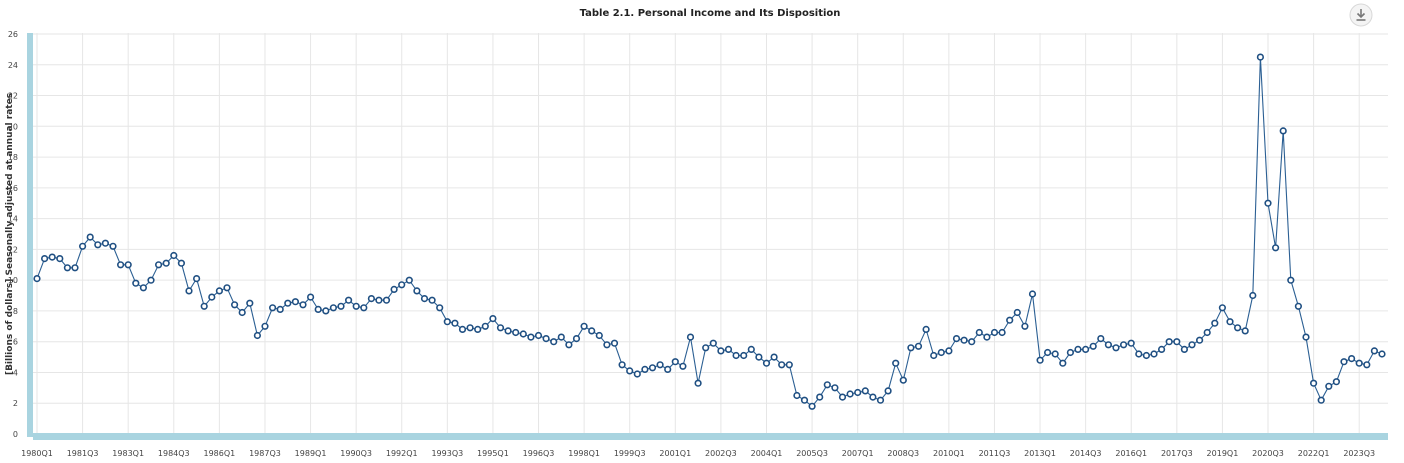 Image resolution: width=1404 pixels, height=463 pixels. What do you see at coordinates (1361, 15) in the screenshot?
I see `download-button` at bounding box center [1361, 15].